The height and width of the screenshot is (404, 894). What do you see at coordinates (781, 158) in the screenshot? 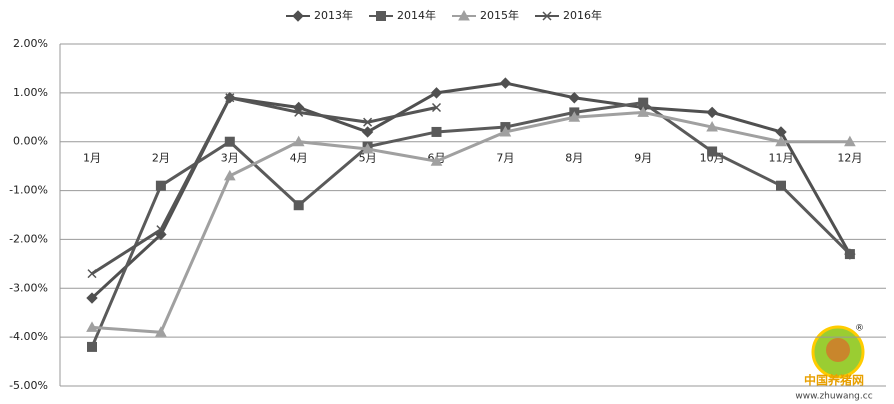
I see `x-tick-label: 11月` at bounding box center [781, 158].